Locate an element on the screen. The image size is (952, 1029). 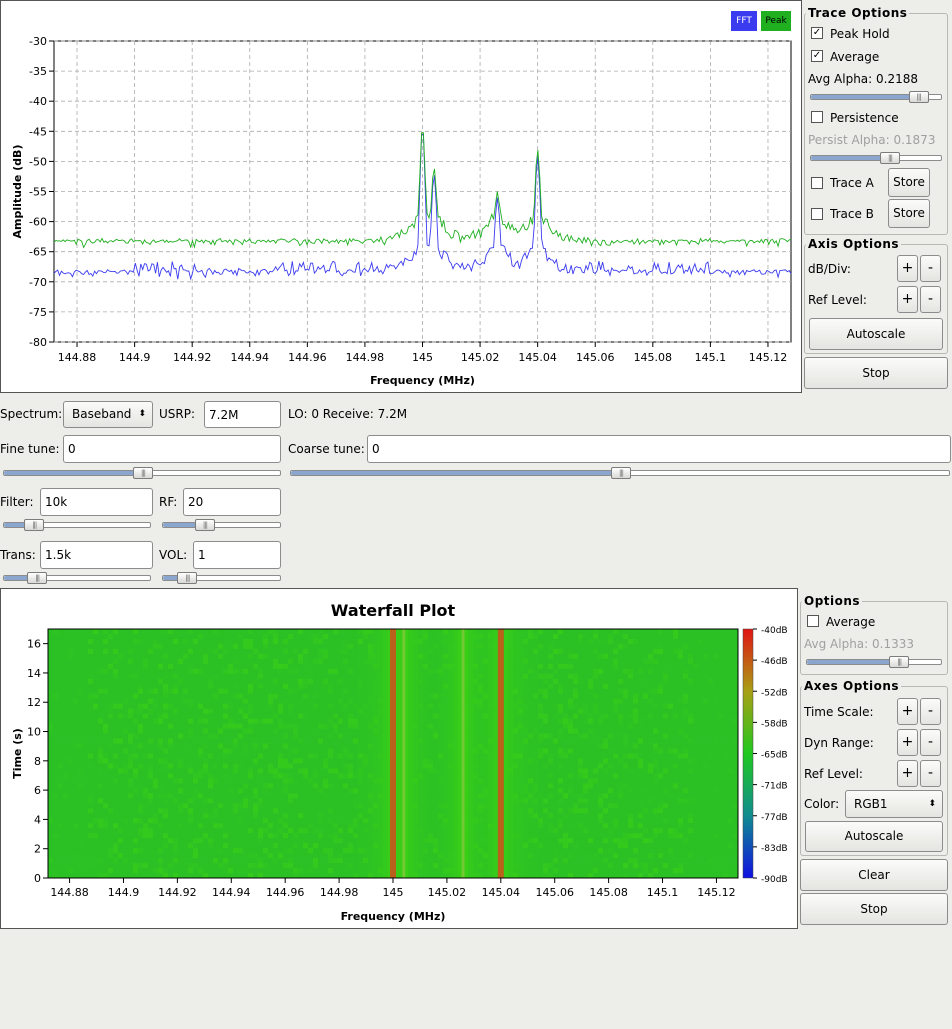
time-scale-plus-button: + is located at coordinates (907, 711).